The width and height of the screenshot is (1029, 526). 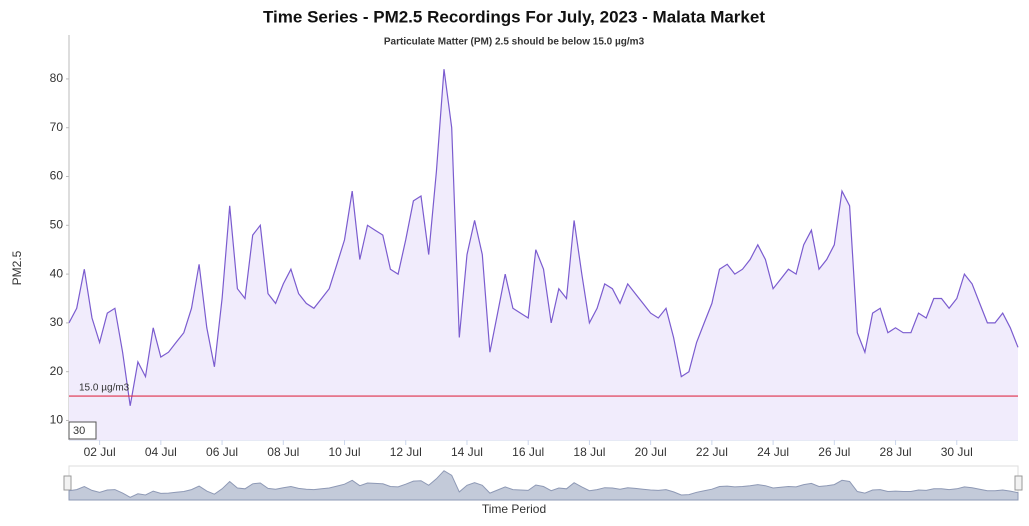 What do you see at coordinates (222, 452) in the screenshot?
I see `x-tick-label: 06 Jul` at bounding box center [222, 452].